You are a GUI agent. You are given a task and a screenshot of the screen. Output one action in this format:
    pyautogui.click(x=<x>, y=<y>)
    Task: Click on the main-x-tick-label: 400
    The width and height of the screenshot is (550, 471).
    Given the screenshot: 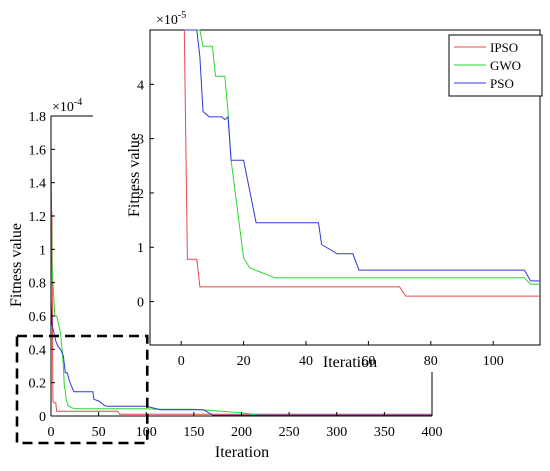 What is the action you would take?
    pyautogui.click(x=432, y=432)
    